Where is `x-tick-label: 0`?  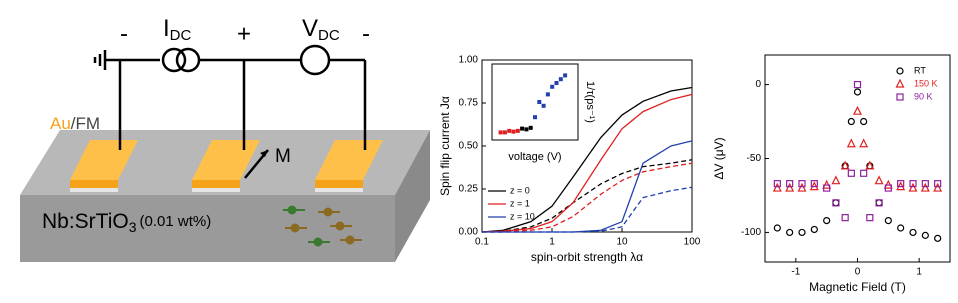 x-tick-label: 0 is located at coordinates (858, 272).